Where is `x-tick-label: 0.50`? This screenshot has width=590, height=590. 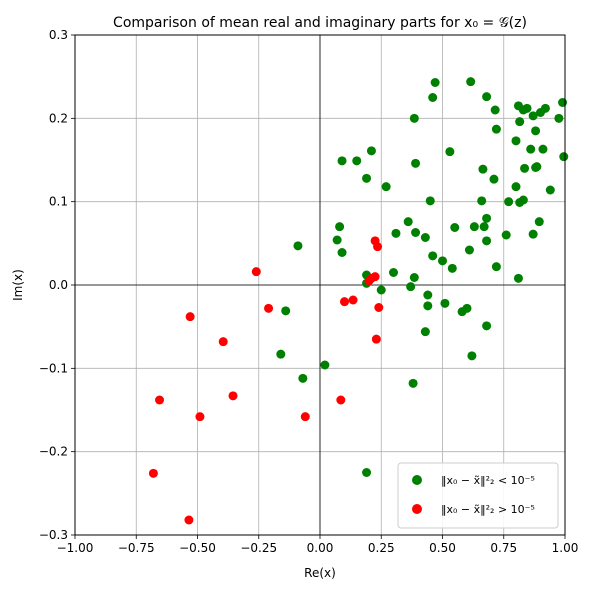
x-tick-label: 0.50 is located at coordinates (442, 548).